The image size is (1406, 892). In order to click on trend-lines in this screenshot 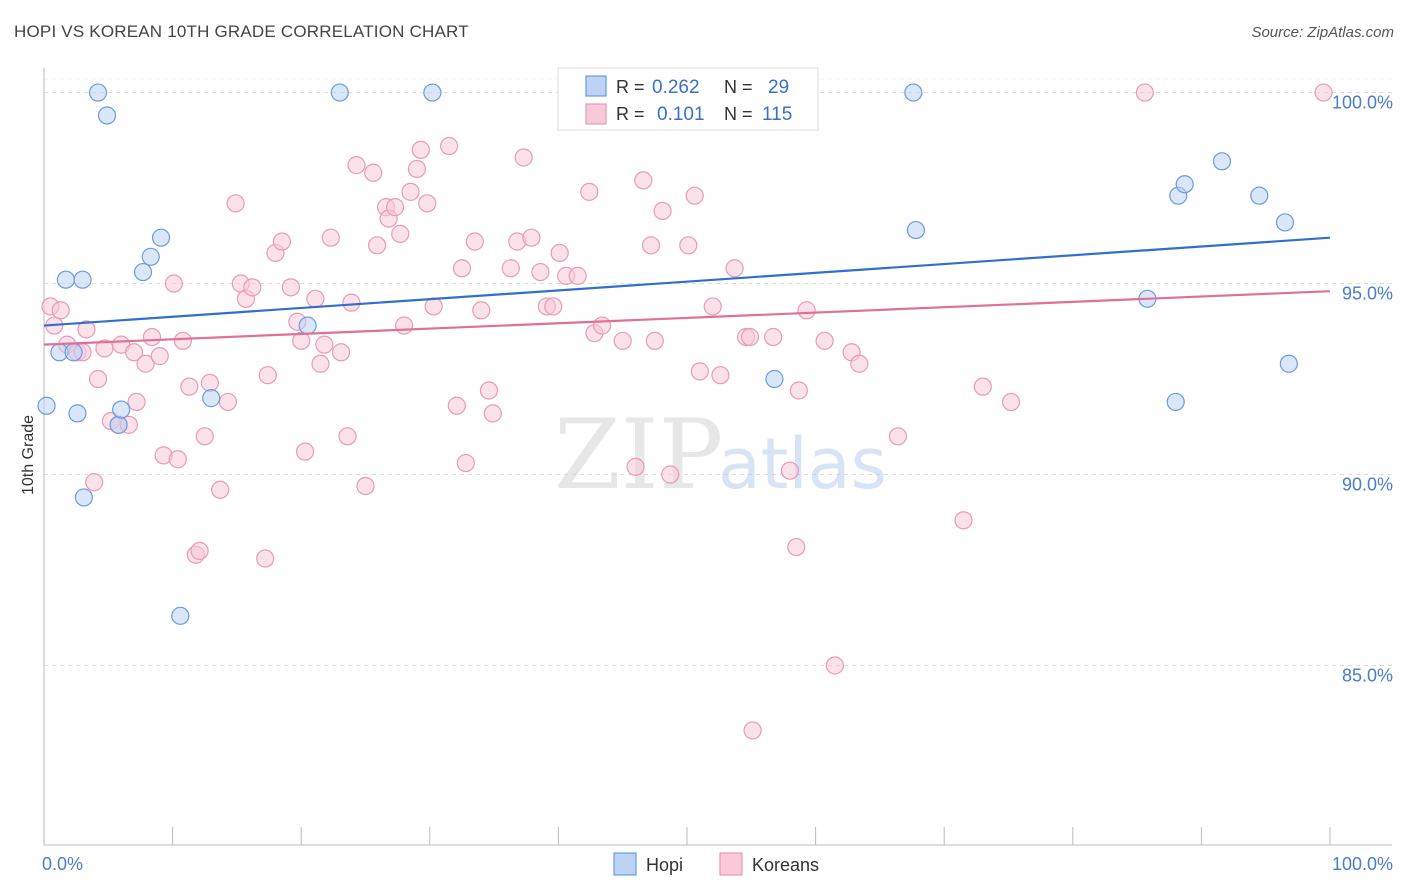, I will do `click(687, 291)`.